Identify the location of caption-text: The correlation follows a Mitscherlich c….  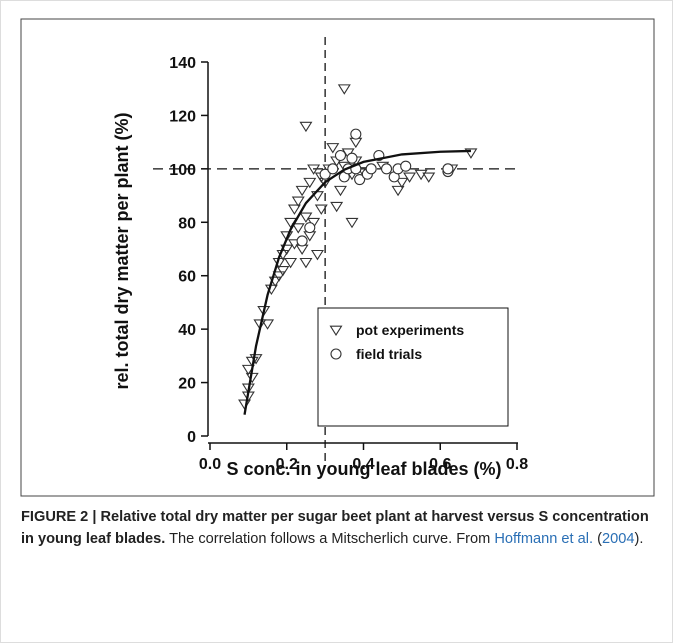
(330, 539).